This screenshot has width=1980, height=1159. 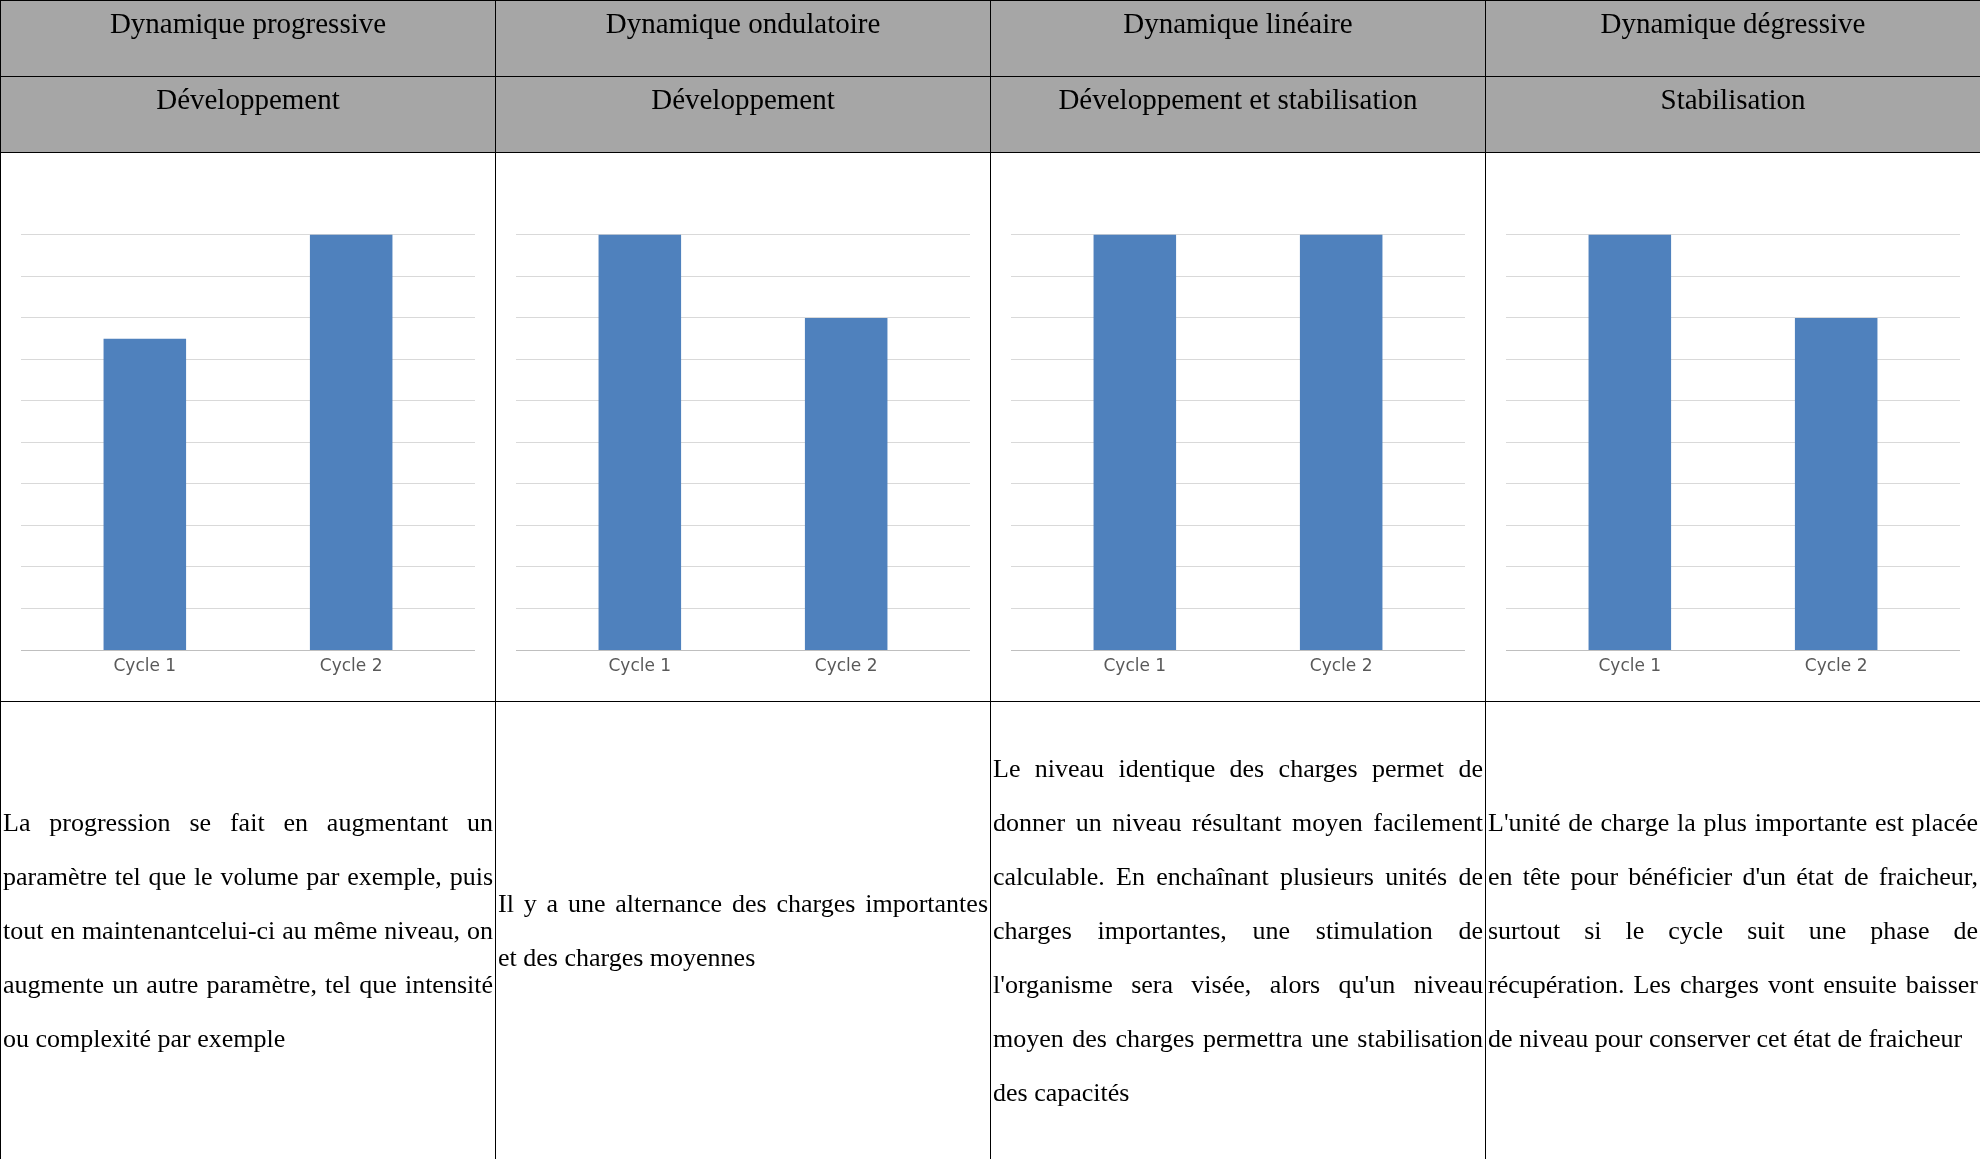 What do you see at coordinates (1733, 930) in the screenshot?
I see `text: L'unité de charge la plus importante est placée en tête pour bénéficier d'un état de fraicheur, surtout si le cycle suit une phase de récupération. Les charges vont ensuite baisser de niveau pour conserver cet état de fraicheur` at bounding box center [1733, 930].